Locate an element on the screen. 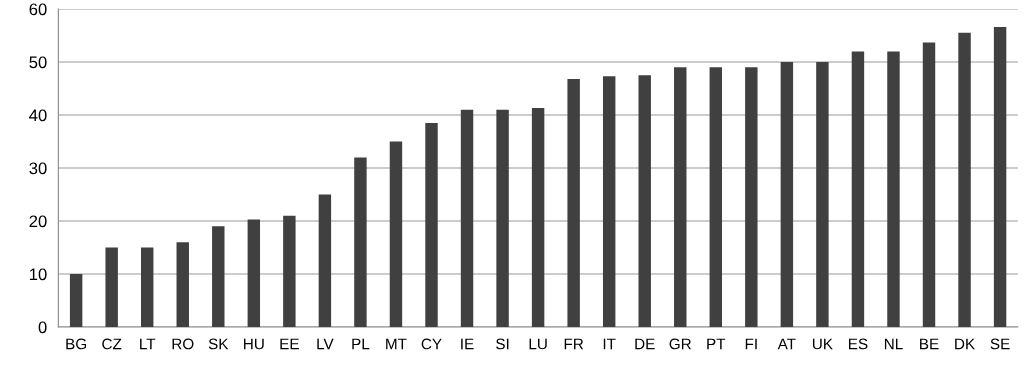  x-tick-label: EE is located at coordinates (289, 344).